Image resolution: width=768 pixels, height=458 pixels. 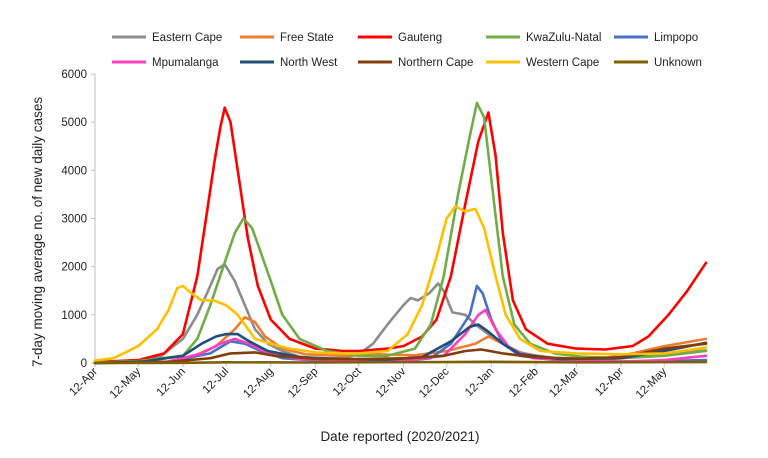 What do you see at coordinates (216, 381) in the screenshot?
I see `x-tick-label: 12-Jul` at bounding box center [216, 381].